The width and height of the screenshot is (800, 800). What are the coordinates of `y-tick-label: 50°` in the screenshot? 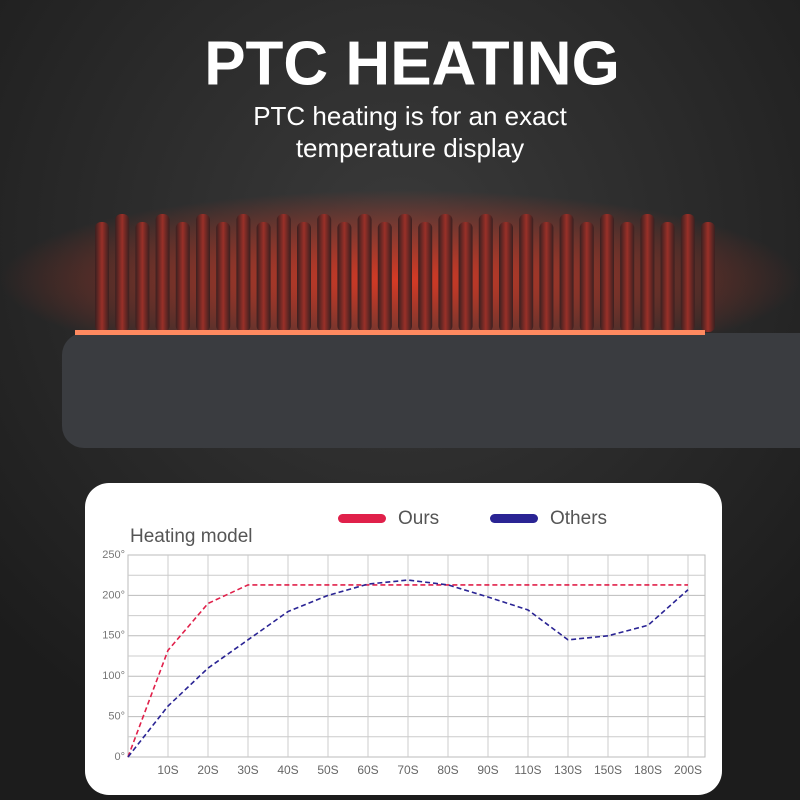 It's located at (116, 717).